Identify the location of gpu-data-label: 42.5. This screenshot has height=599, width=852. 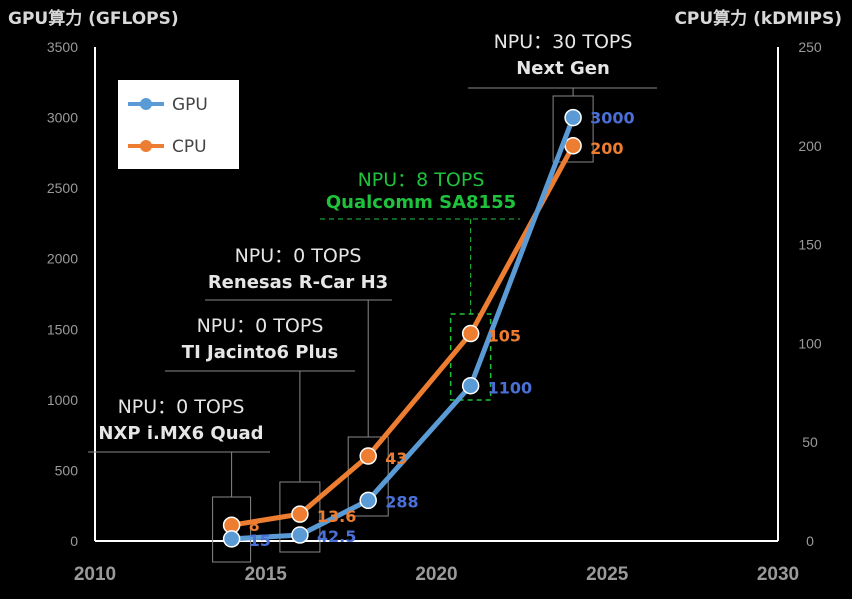
(336, 536).